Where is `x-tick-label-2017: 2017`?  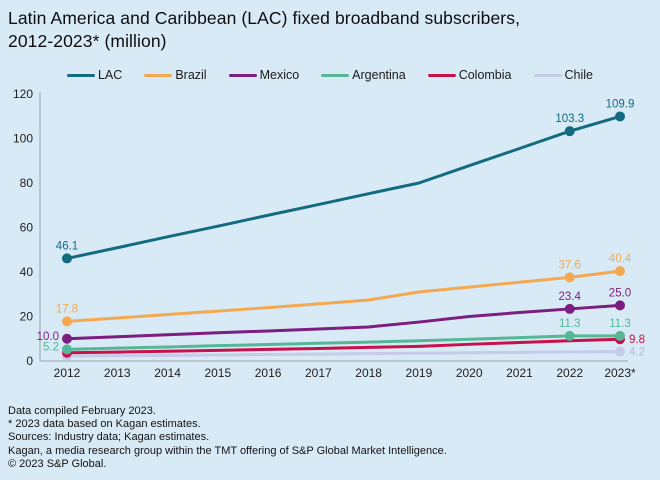
x-tick-label-2017: 2017 is located at coordinates (318, 373).